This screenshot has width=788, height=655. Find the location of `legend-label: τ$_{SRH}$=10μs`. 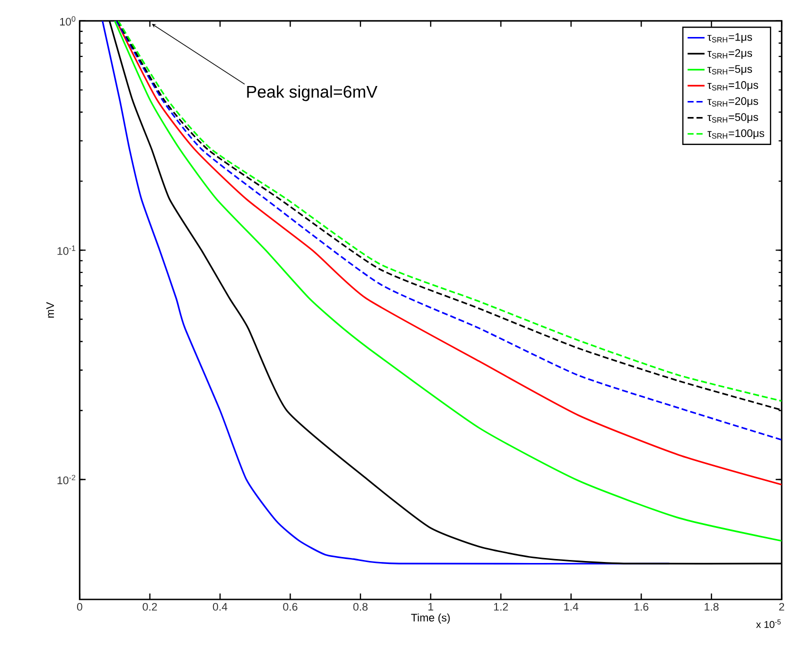

legend-label: τ$_{SRH}$=10μs is located at coordinates (732, 86).